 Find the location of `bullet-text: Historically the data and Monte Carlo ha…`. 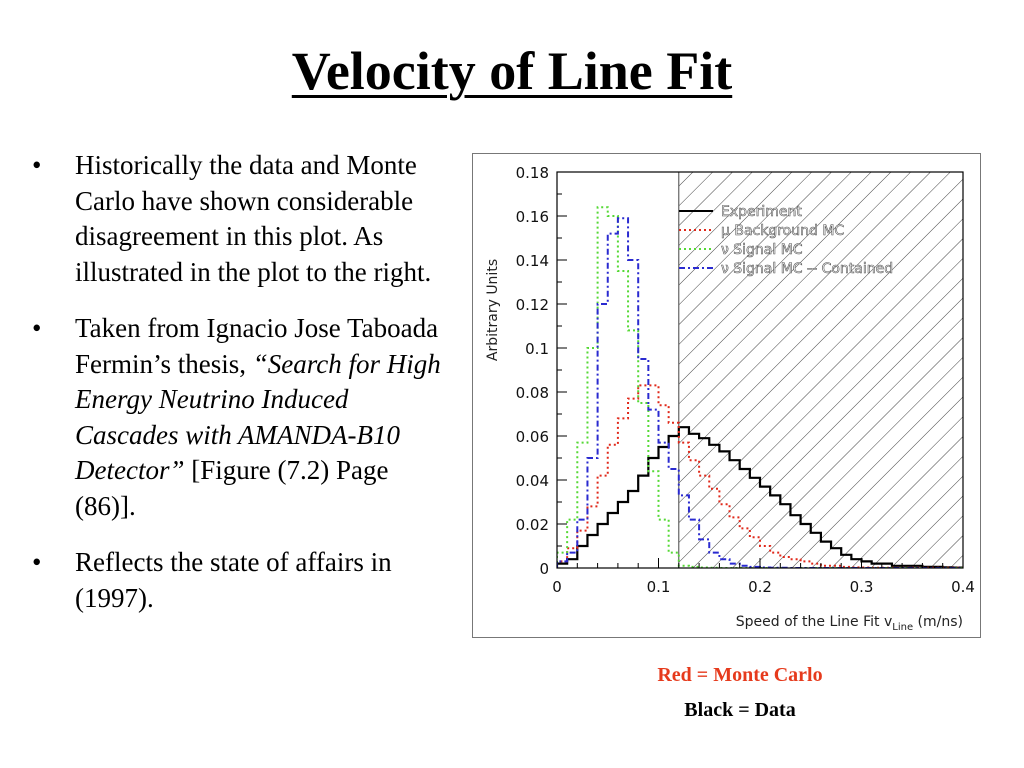

bullet-text: Historically the data and Monte Carlo ha… is located at coordinates (253, 218).